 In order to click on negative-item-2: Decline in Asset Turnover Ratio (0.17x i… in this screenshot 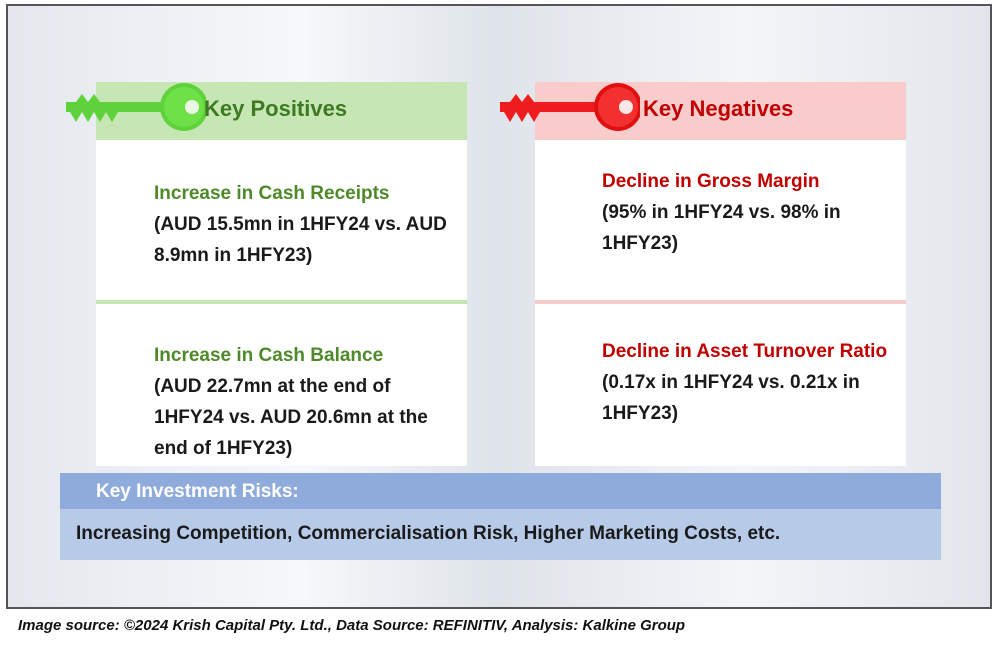, I will do `click(720, 383)`.